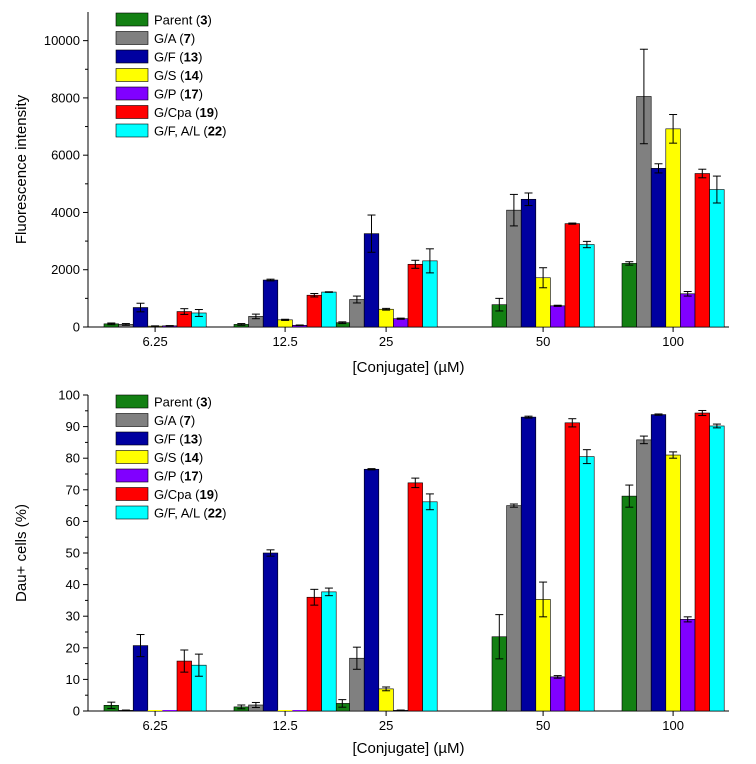 The image size is (756, 764). Describe the element at coordinates (65, 269) in the screenshot. I see `y-tick-label: 2000` at that location.